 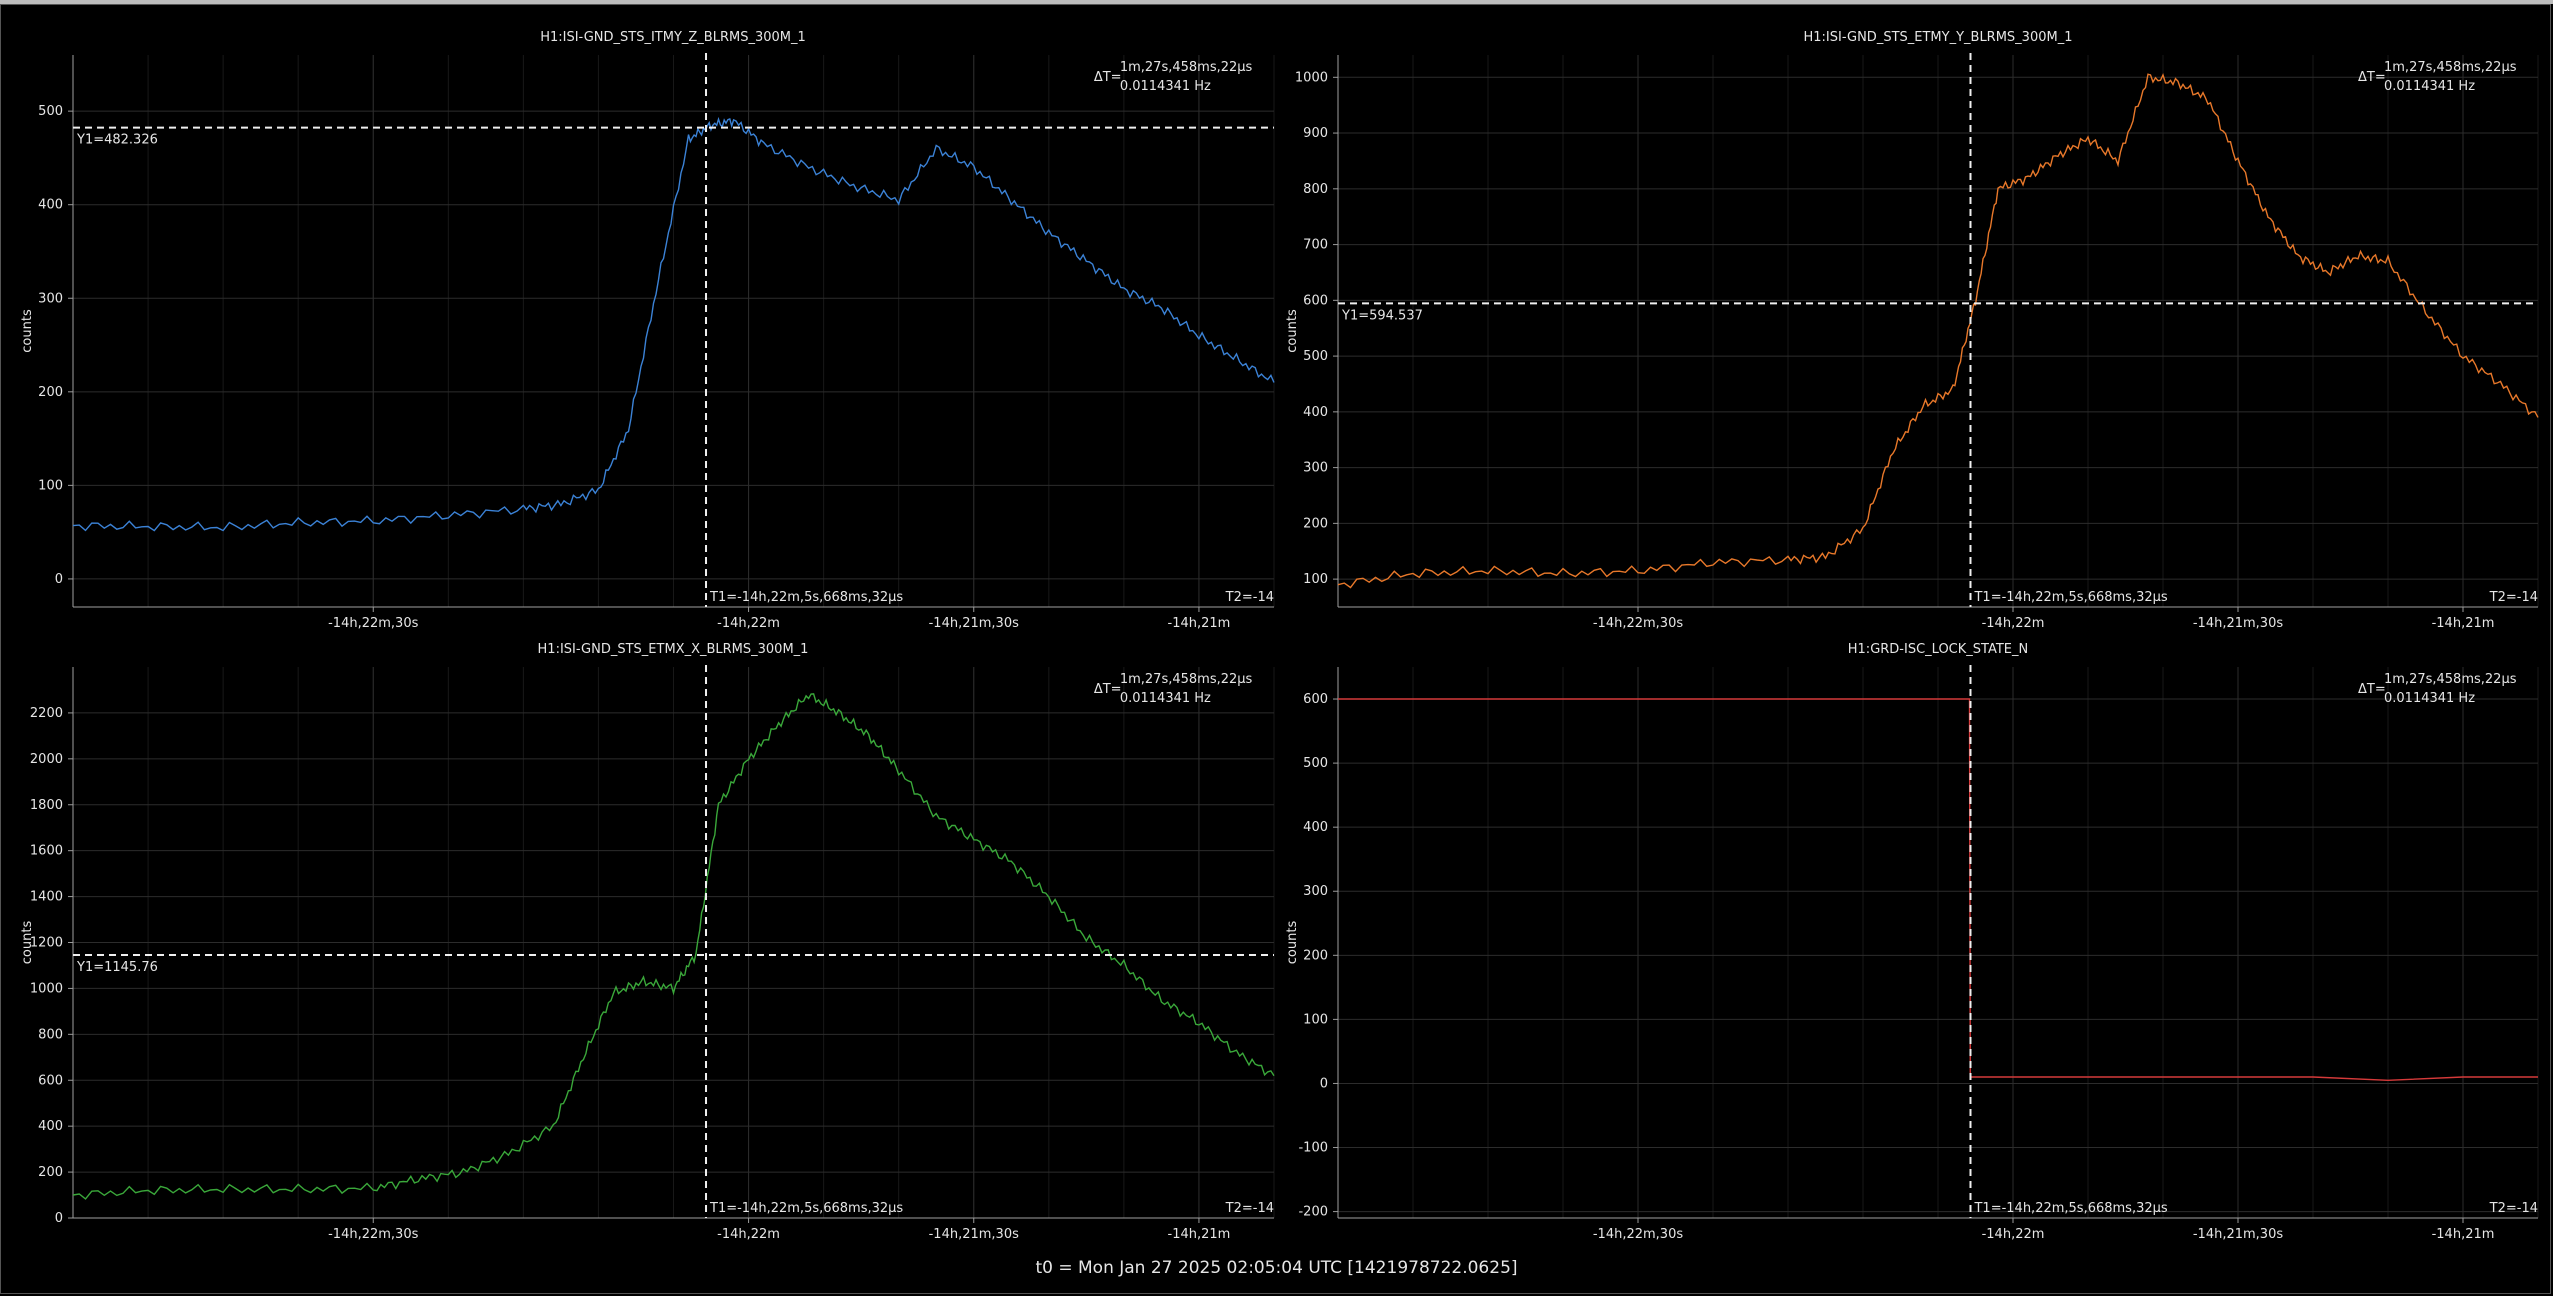 What do you see at coordinates (1313, 1148) in the screenshot?
I see `y-tick-label: -100` at bounding box center [1313, 1148].